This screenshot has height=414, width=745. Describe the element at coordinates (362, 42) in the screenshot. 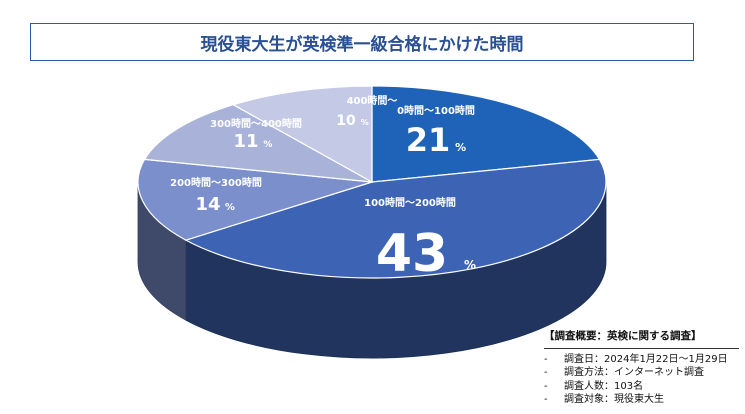

I see `chart-title: 現役東大生が英検準一級合格にかけた時間` at that location.